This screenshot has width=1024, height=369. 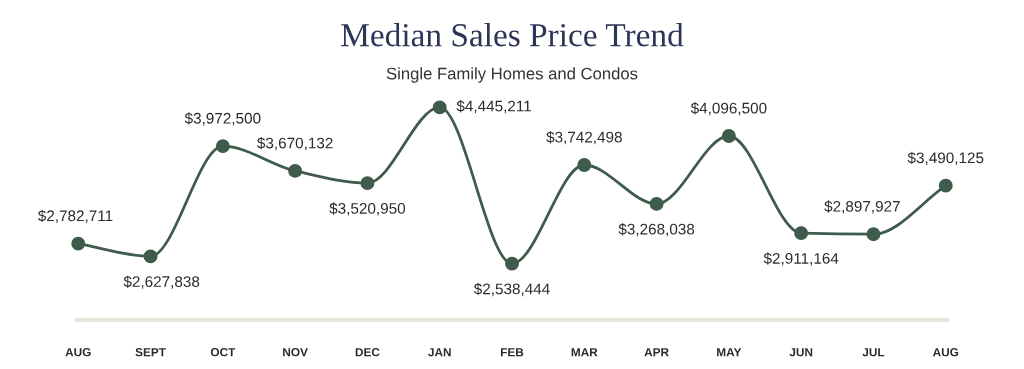 What do you see at coordinates (161, 282) in the screenshot?
I see `data-label: $2,627,838` at bounding box center [161, 282].